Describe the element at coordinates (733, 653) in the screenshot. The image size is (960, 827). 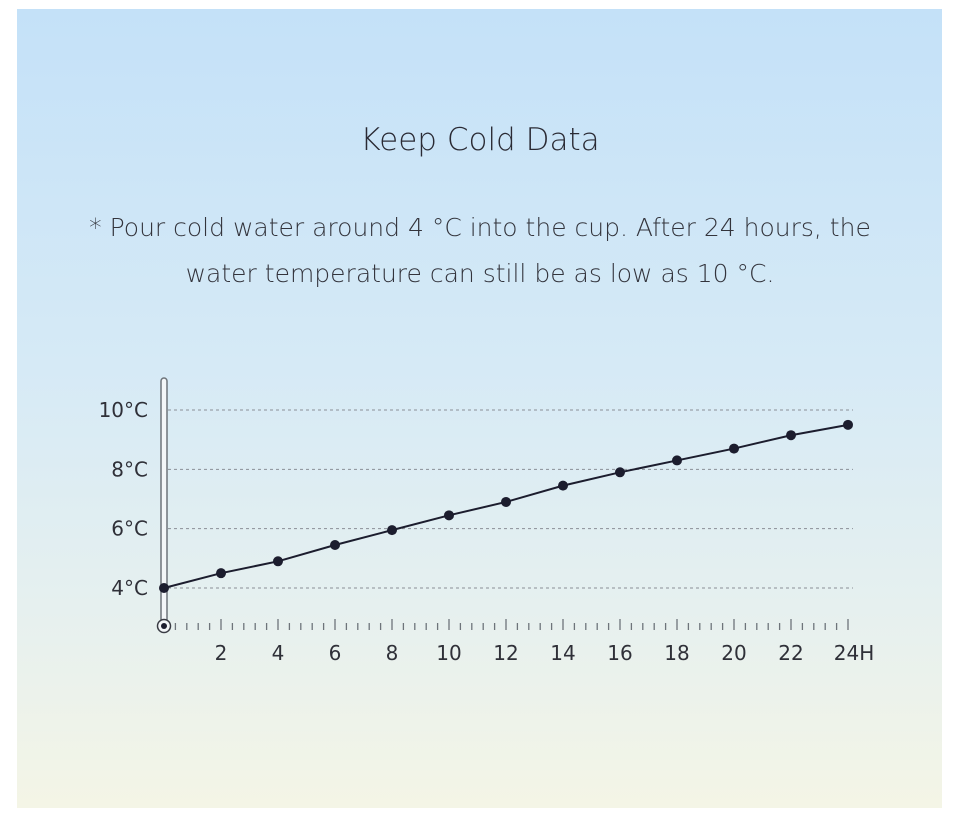
I see `x-tick-label: 20` at that location.